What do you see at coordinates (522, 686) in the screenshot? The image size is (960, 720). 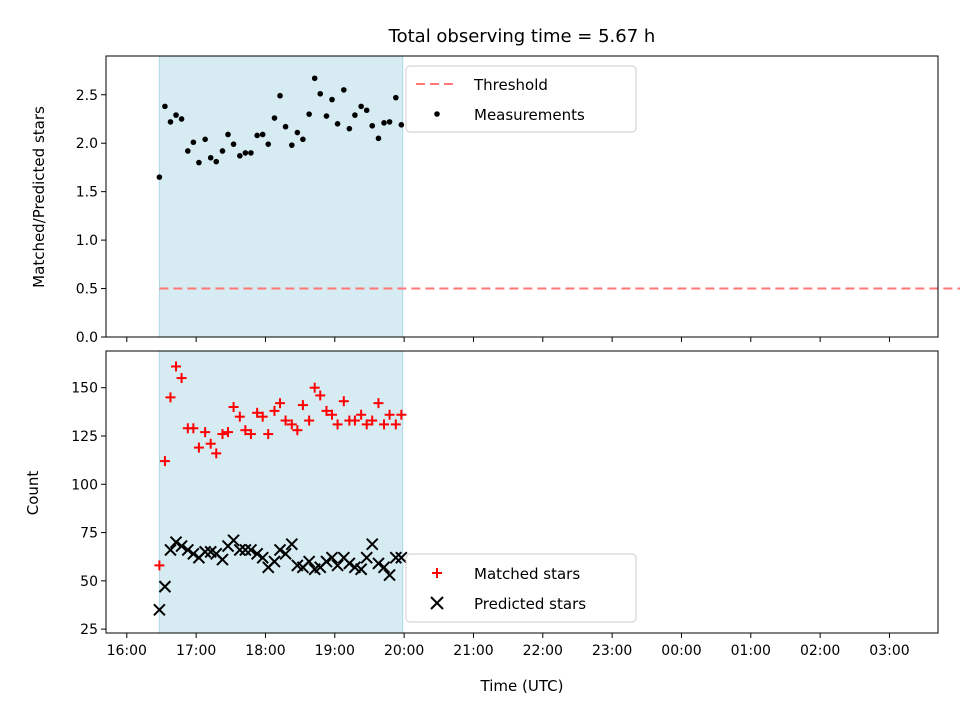 I see `x-axis-label: Time (UTC)` at bounding box center [522, 686].